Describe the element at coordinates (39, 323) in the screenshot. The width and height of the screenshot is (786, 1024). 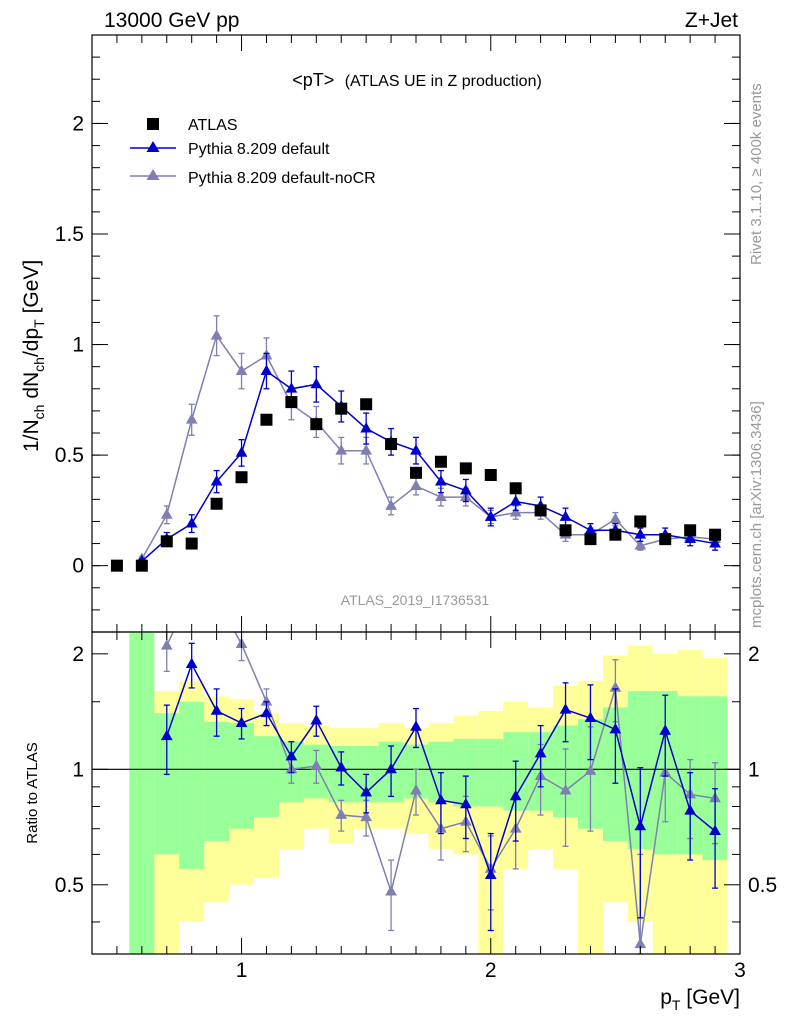
I see `ylabel-sub: T` at that location.